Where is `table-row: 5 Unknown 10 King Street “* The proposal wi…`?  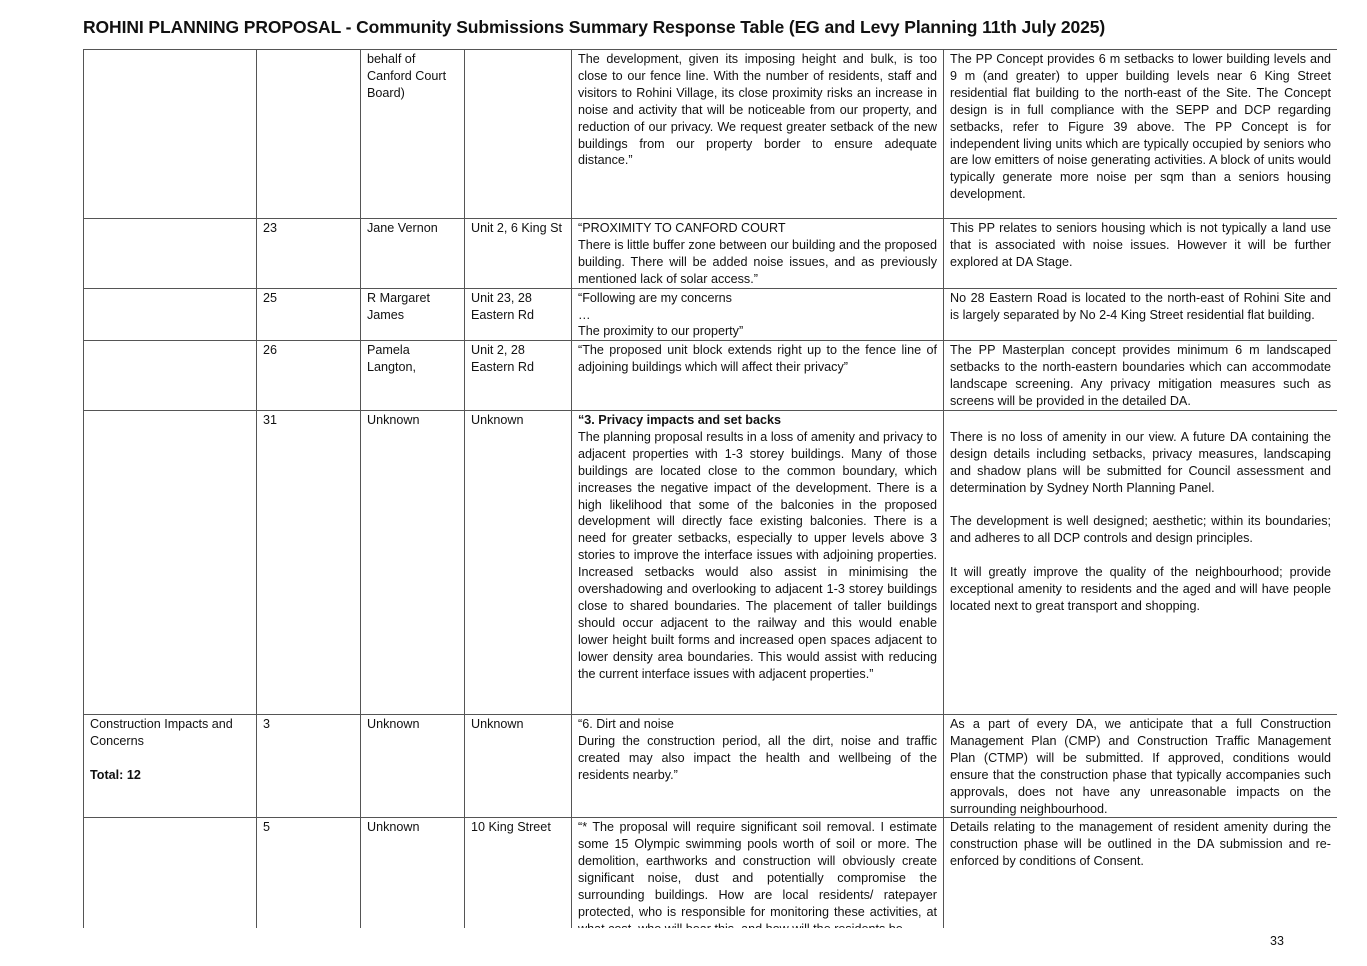
table-row: 5 Unknown 10 King Street “* The proposal wi… is located at coordinates (710, 872).